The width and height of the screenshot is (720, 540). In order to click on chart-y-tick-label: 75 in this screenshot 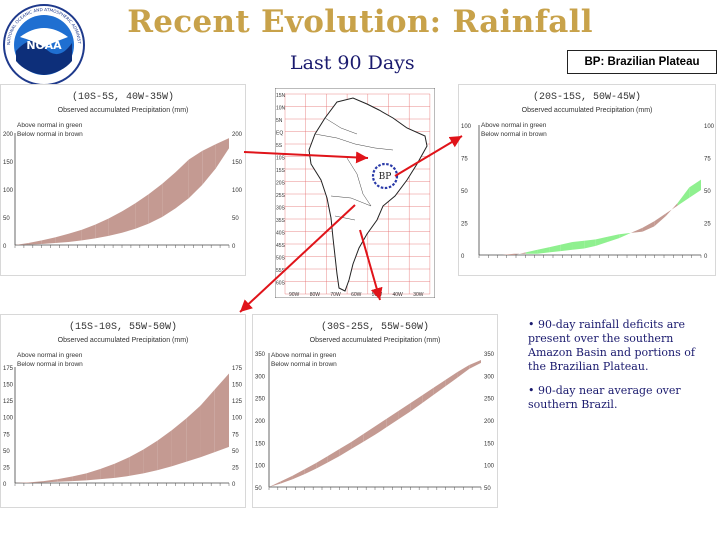, I will do `click(464, 160)`.